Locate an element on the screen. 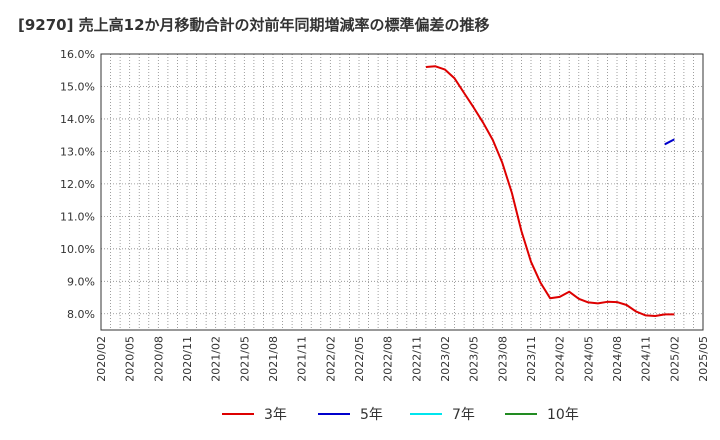  x-tick-label: 2024/02 is located at coordinates (560, 359).